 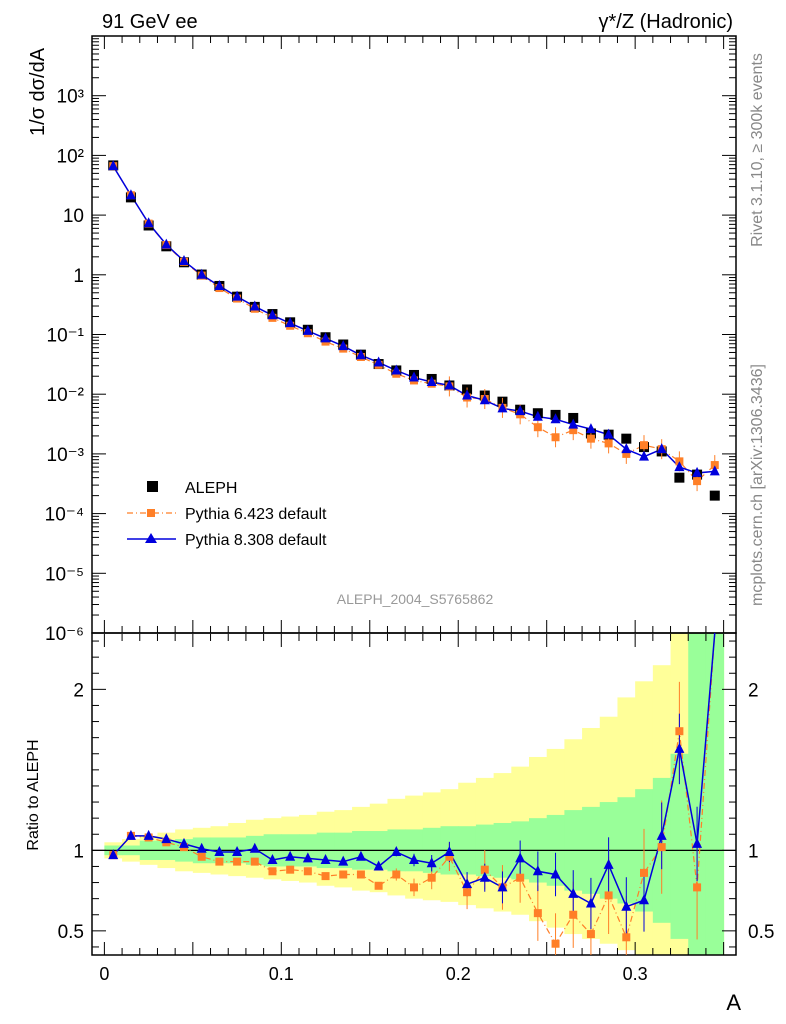 What do you see at coordinates (761, 932) in the screenshot?
I see `ratio-tick-label-right: 0.5` at bounding box center [761, 932].